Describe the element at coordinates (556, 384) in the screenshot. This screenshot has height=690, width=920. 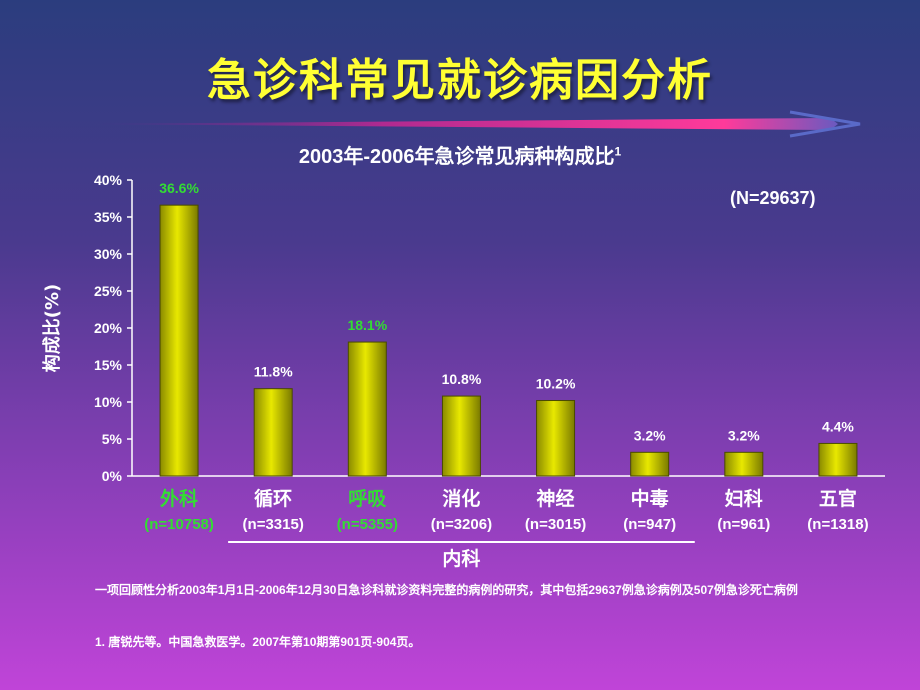
I see `bar-value-label: 10.2%` at that location.